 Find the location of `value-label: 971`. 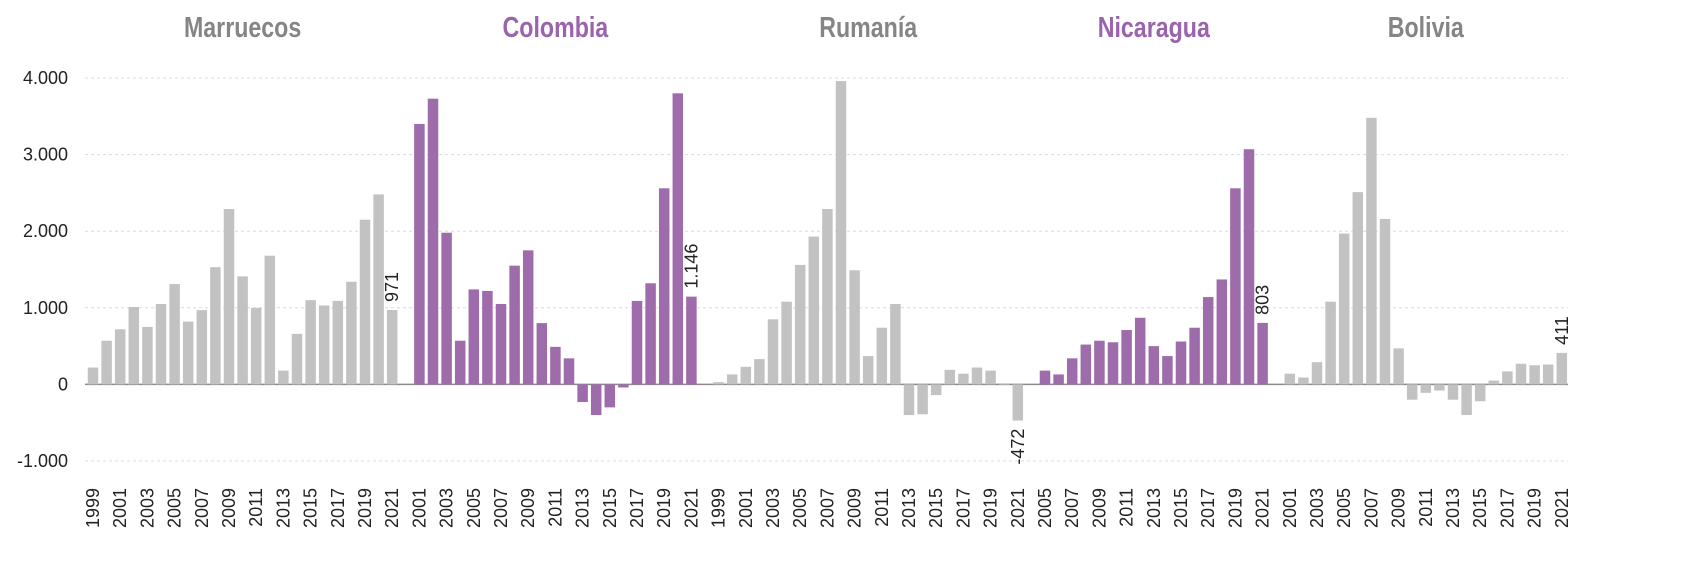

value-label: 971 is located at coordinates (392, 287).